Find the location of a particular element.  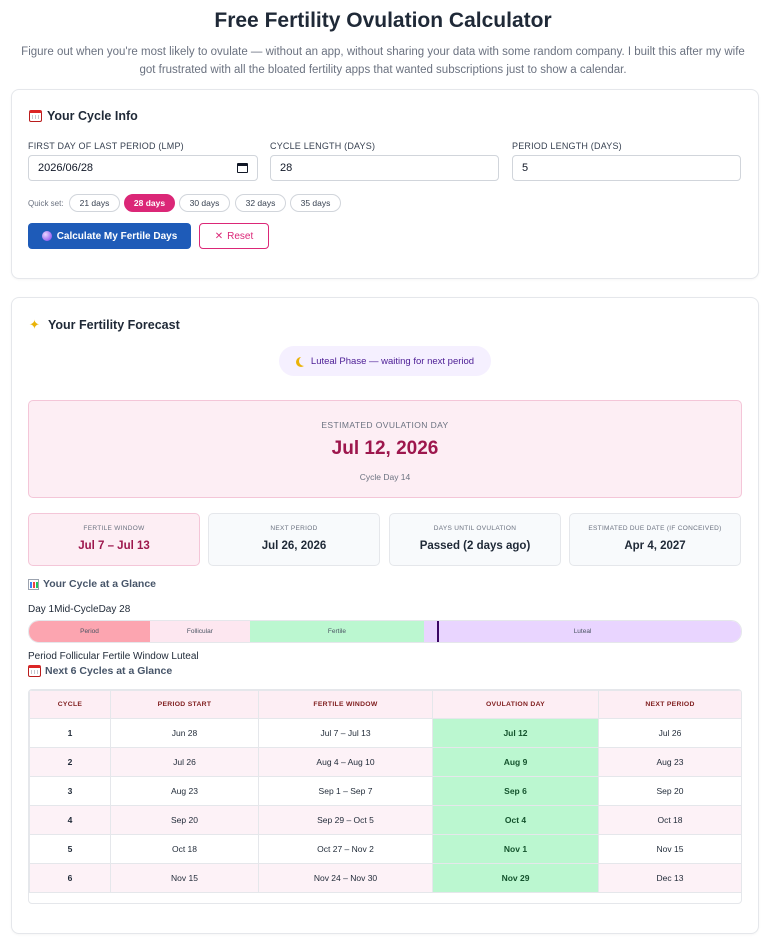

period-length-label: PERIOD LENGTH (DAYS) is located at coordinates (567, 146).